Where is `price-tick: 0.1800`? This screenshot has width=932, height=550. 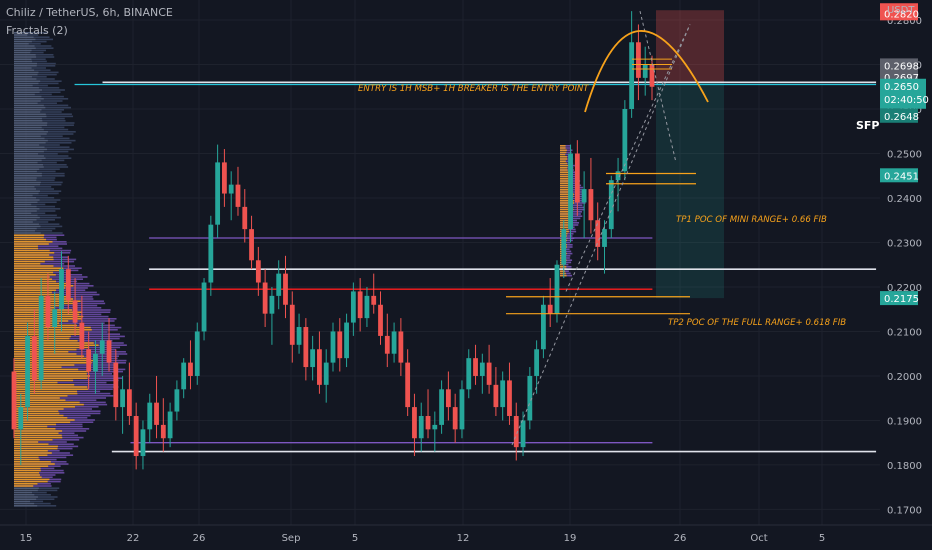
price-tick: 0.1800 is located at coordinates (904, 466).